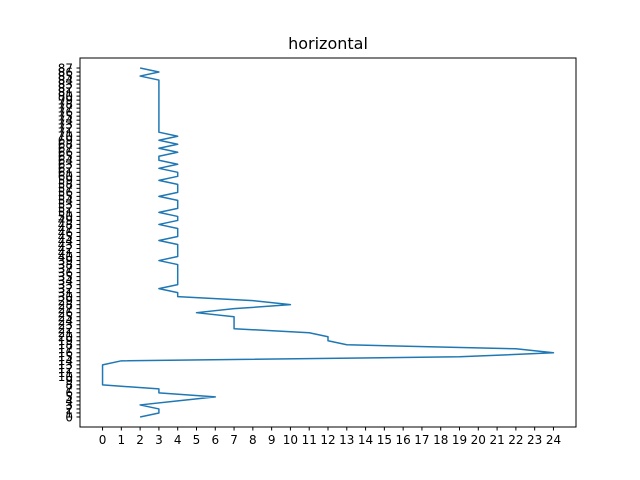  I want to click on x-tick-label: 4, so click(178, 440).